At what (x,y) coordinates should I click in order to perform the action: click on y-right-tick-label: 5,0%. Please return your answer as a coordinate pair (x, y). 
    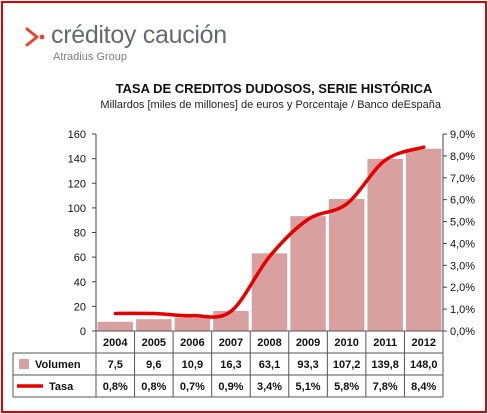
    Looking at the image, I should click on (462, 223).